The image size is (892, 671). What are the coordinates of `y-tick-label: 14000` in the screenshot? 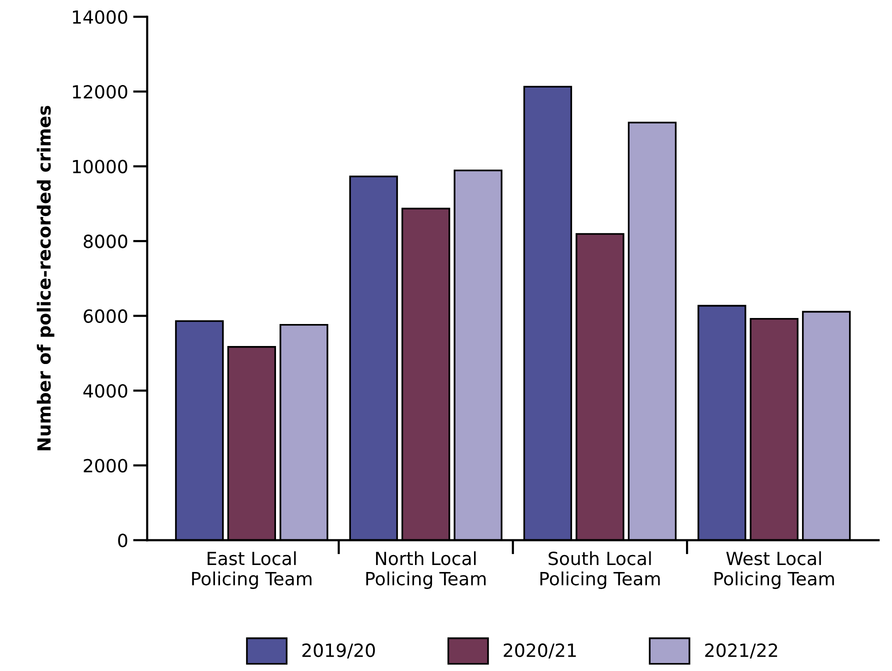 It's located at (100, 17).